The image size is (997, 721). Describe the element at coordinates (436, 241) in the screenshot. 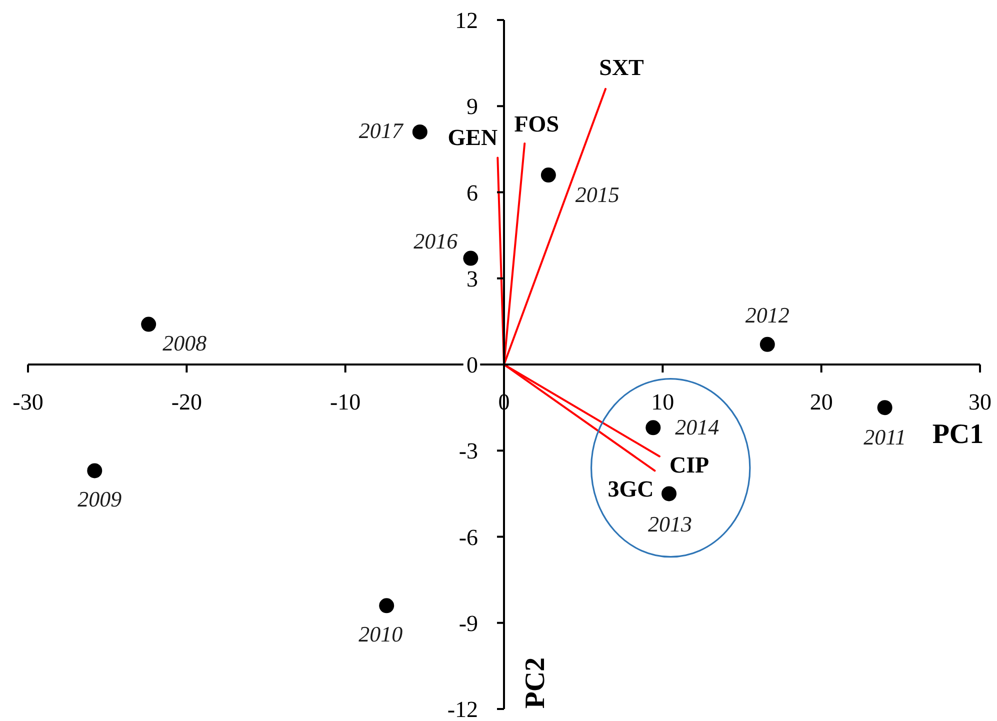

I see `annotation: 2016` at that location.